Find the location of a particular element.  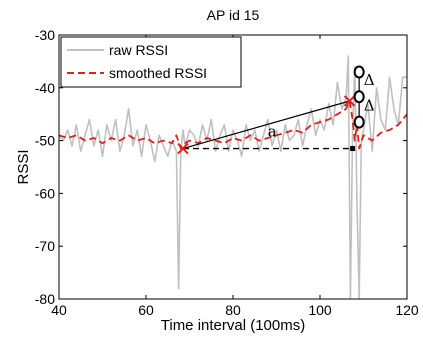

legend: raw RSSI smoothed RSSI is located at coordinates (151, 62).